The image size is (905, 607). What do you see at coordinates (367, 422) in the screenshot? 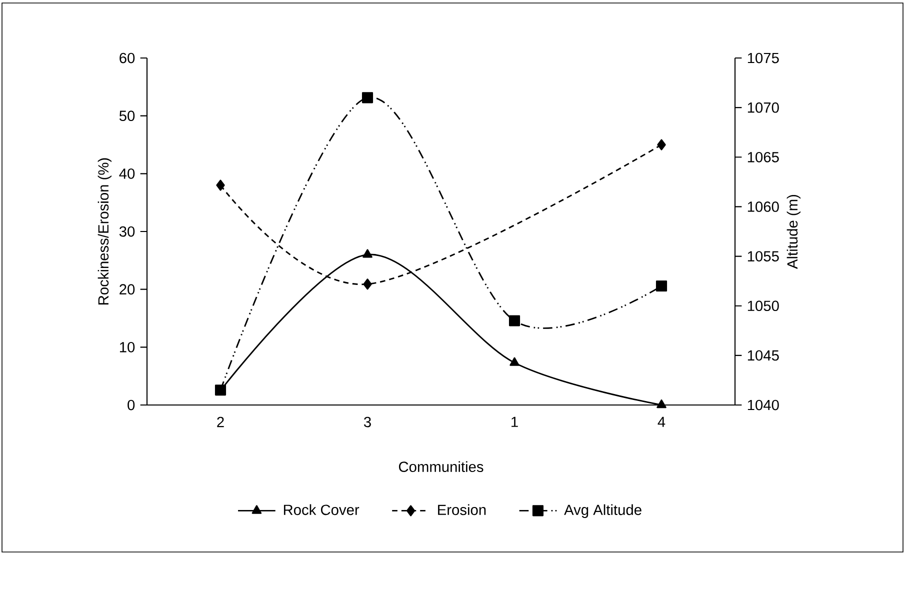
I see `x-tick-label: 3` at bounding box center [367, 422].